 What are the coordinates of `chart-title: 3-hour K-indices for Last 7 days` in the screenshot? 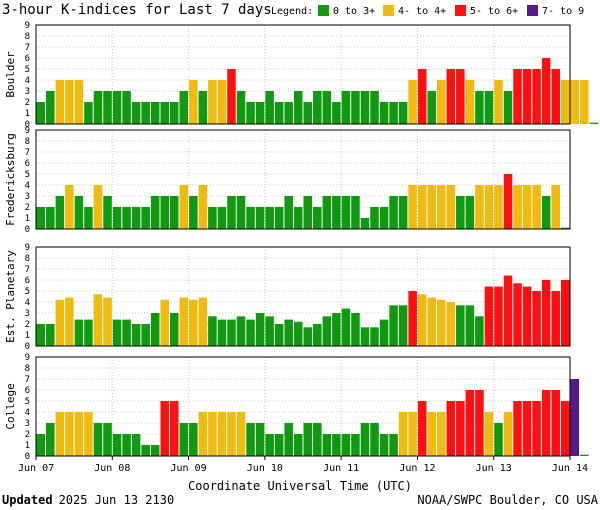 It's located at (137, 10).